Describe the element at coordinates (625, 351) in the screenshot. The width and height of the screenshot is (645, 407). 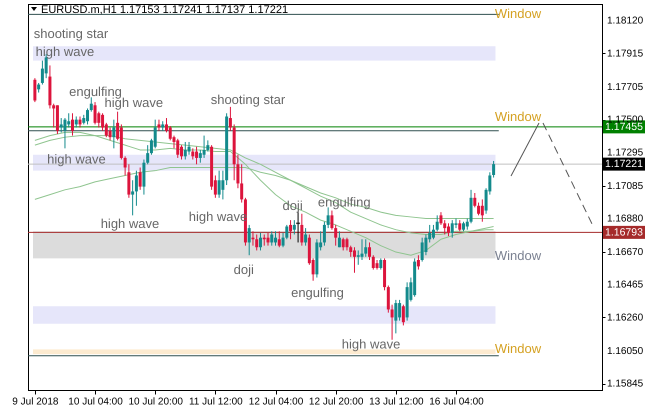
I see `y-tick-label: 1.16050` at that location.